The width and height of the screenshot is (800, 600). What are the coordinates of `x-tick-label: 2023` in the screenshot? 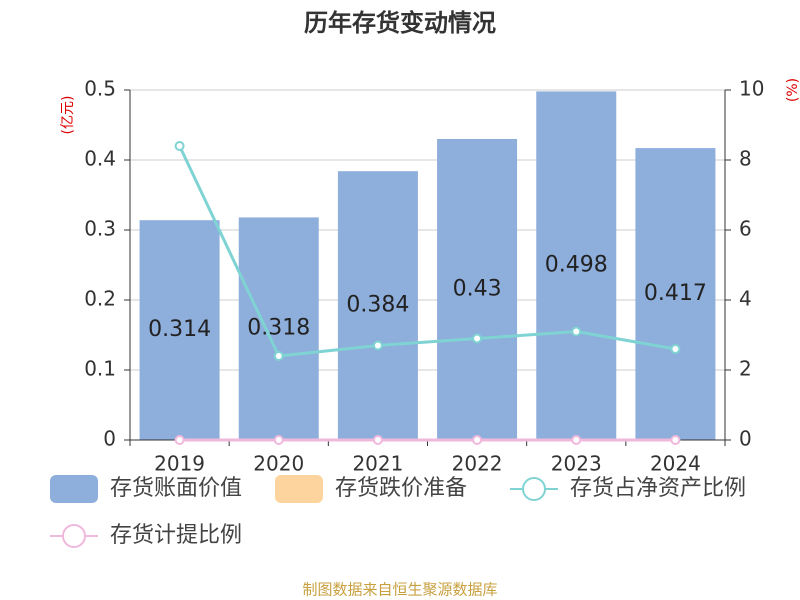 It's located at (576, 464).